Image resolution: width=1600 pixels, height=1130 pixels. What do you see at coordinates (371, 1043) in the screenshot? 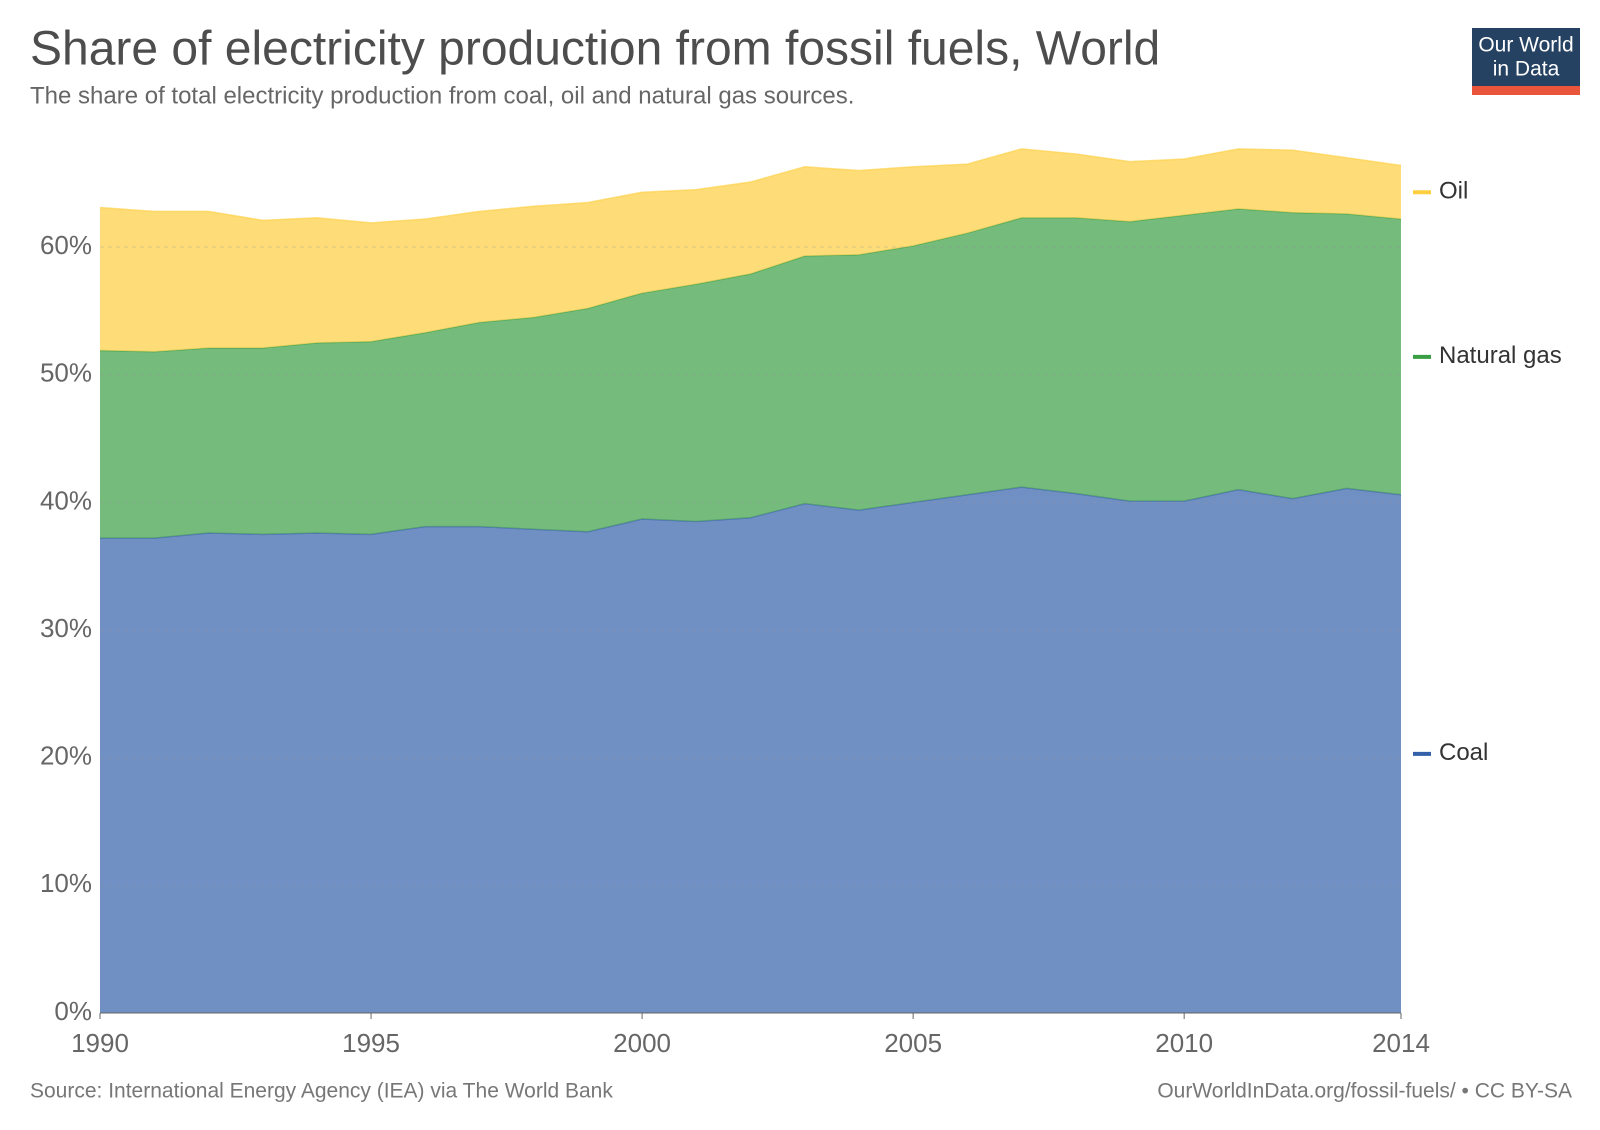
I see `x-tick-label: 1995` at bounding box center [371, 1043].